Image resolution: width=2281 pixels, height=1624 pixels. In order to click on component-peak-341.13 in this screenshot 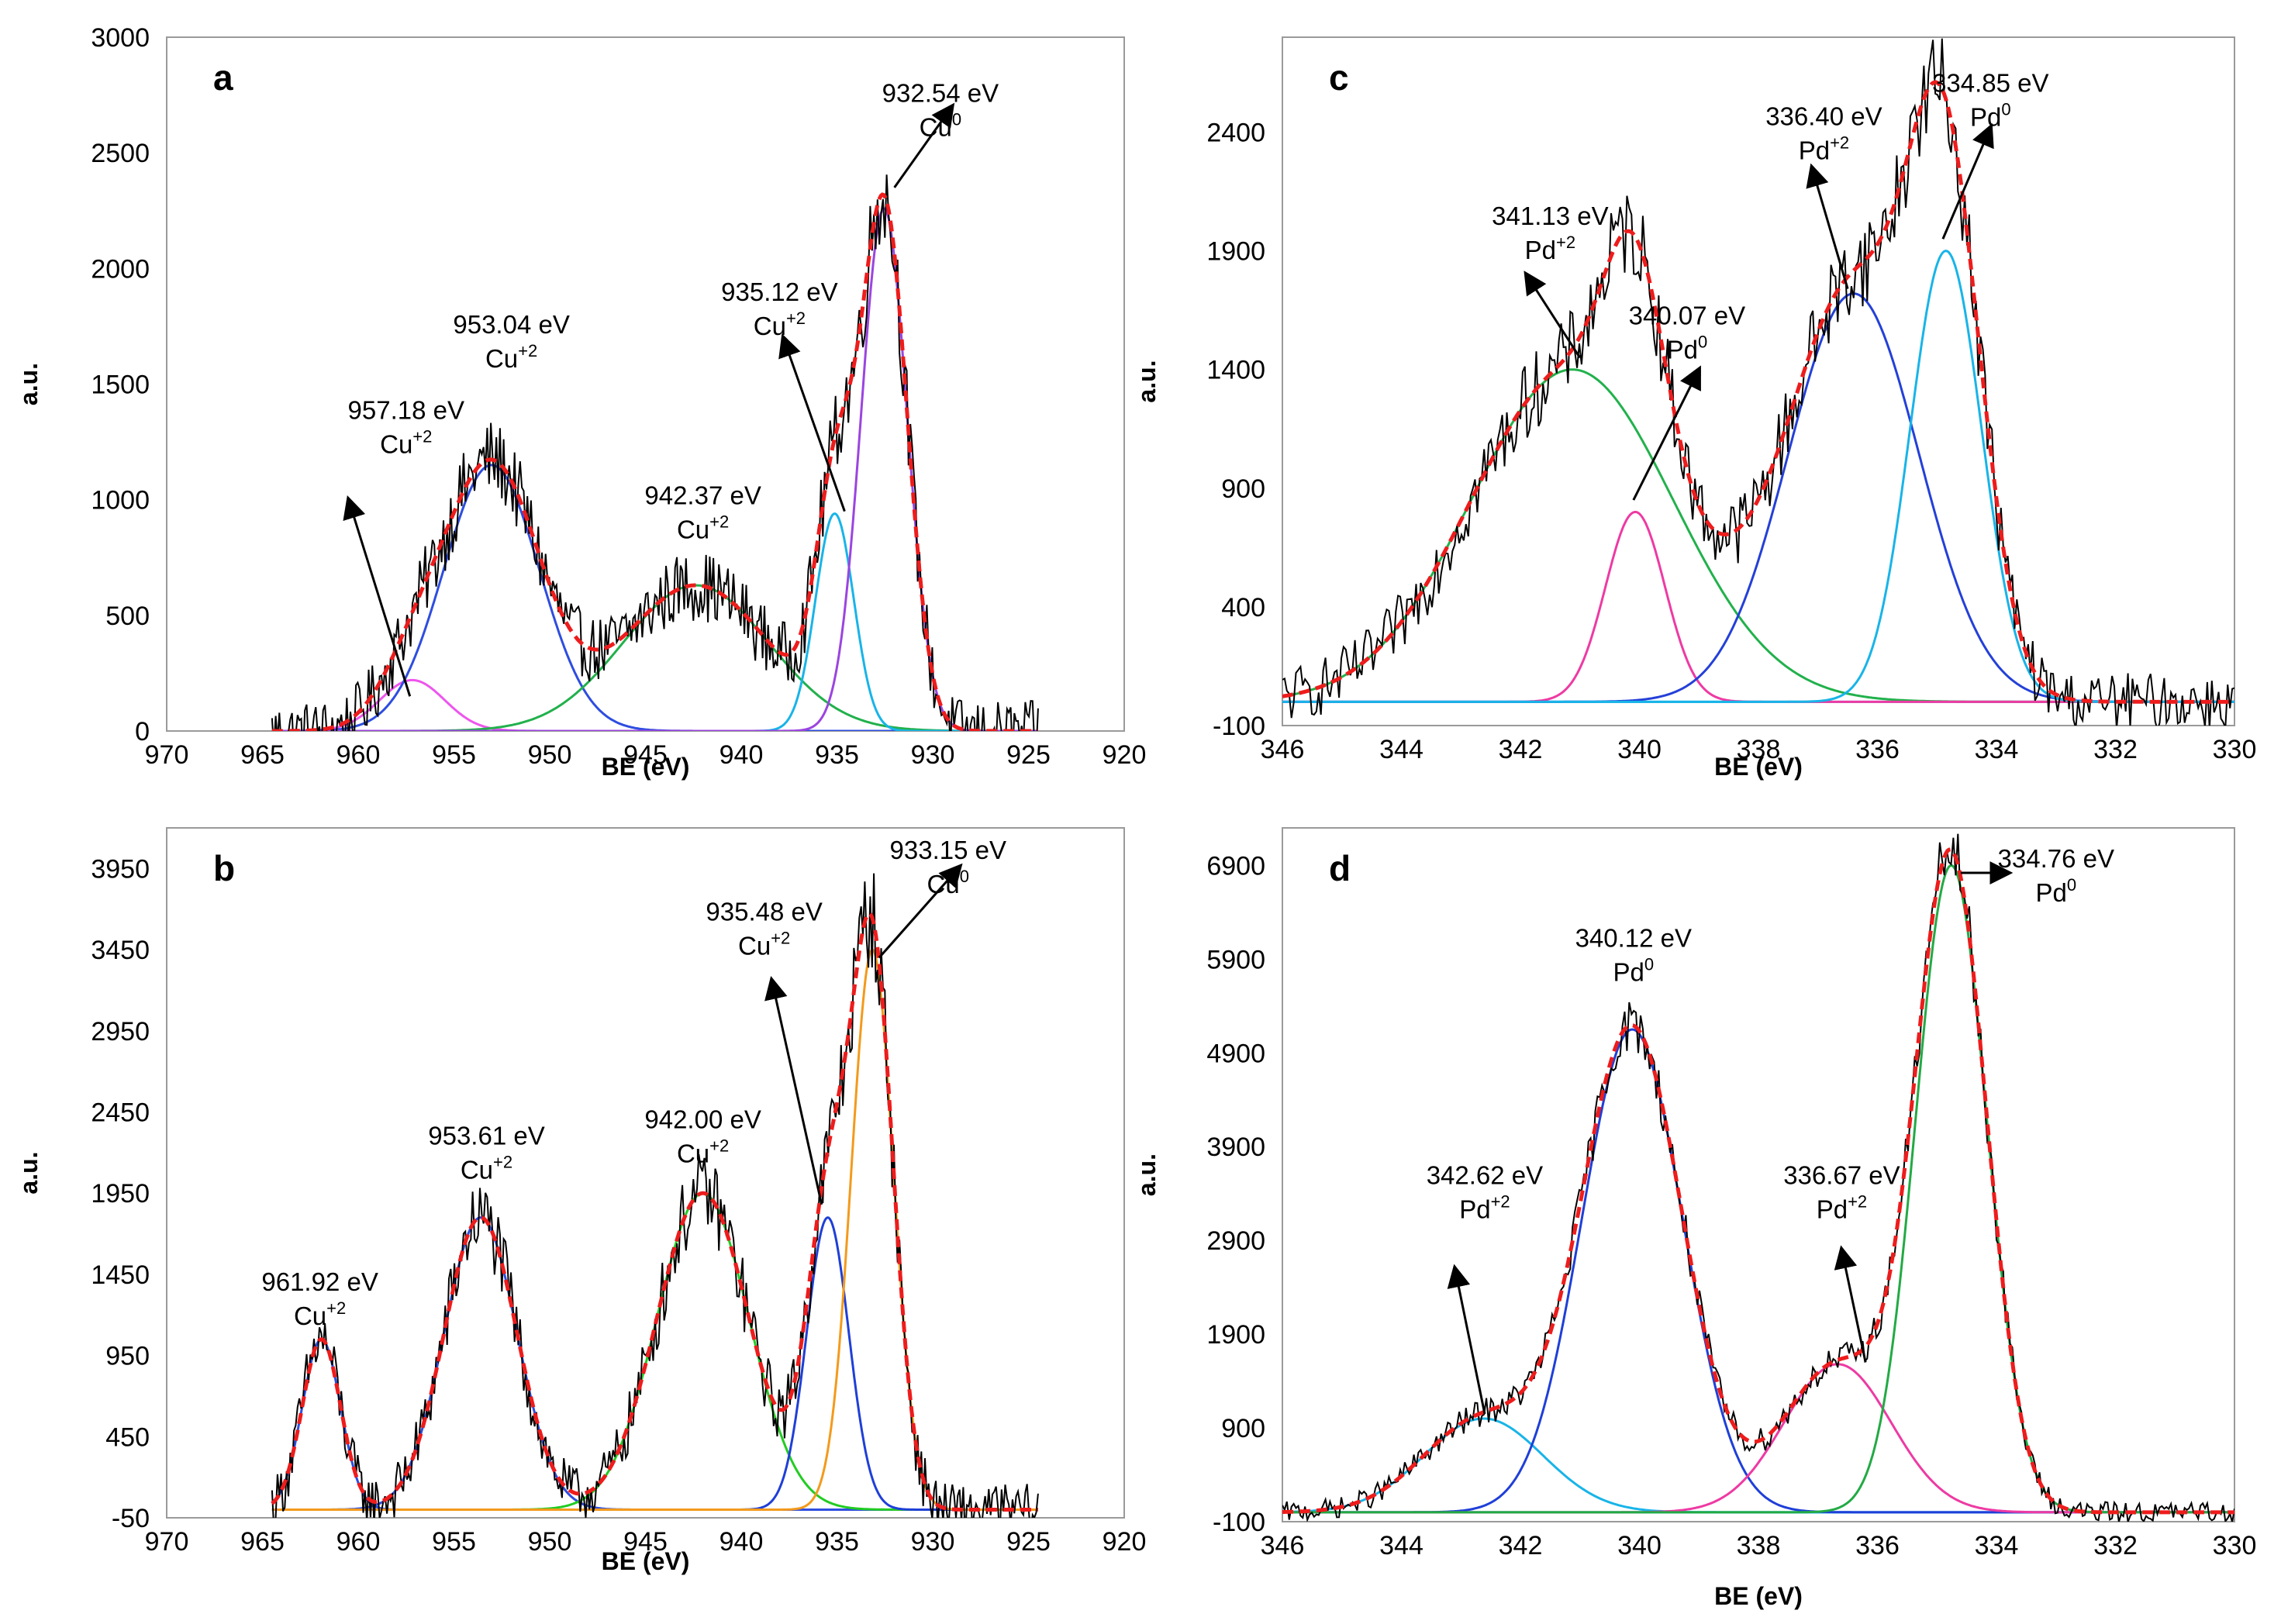, I will do `click(1758, 535)`.